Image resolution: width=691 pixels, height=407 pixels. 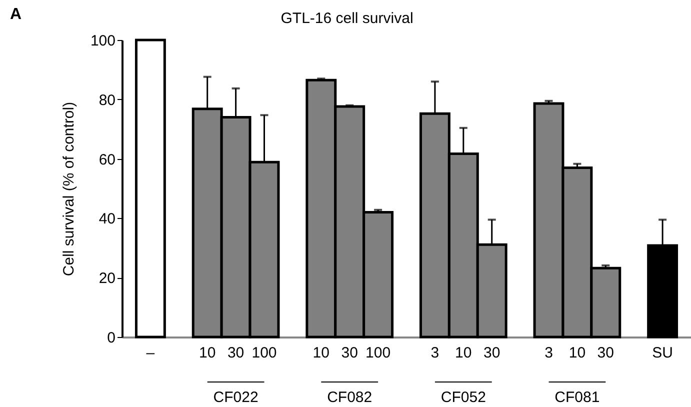 I want to click on text: CF022, so click(x=235, y=397).